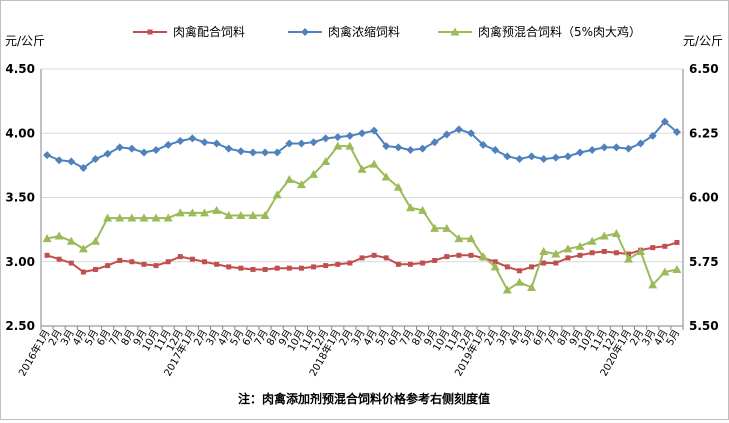 The image size is (729, 423). Describe the element at coordinates (20, 69) in the screenshot. I see `left-y-tick-label: 4.50` at that location.